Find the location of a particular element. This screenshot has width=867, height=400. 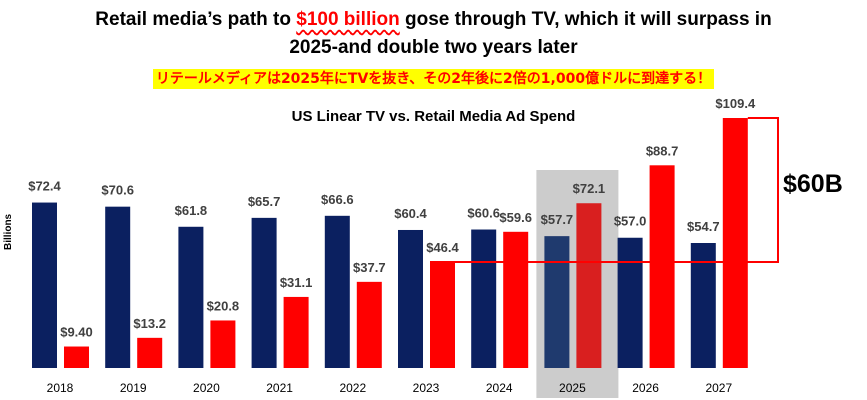

data-label-retail-2022: $37.7 is located at coordinates (369, 267).